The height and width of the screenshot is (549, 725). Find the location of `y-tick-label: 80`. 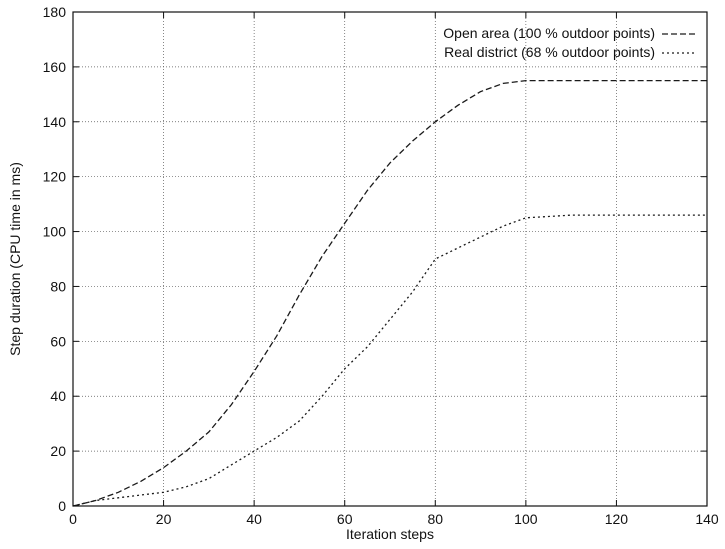

y-tick-label: 80 is located at coordinates (58, 286).